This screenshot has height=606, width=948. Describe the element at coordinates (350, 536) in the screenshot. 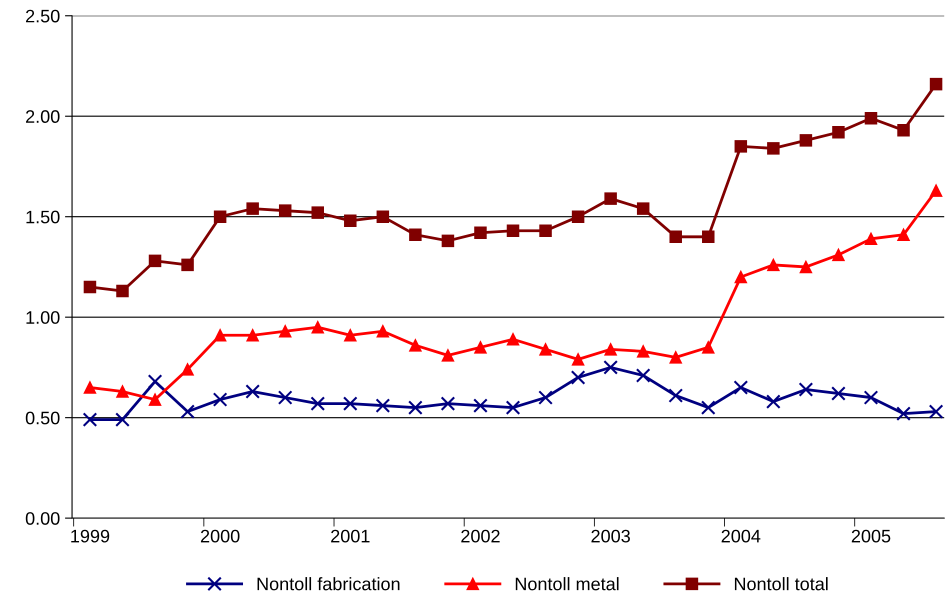

I see `x-tick-label: 2001` at that location.